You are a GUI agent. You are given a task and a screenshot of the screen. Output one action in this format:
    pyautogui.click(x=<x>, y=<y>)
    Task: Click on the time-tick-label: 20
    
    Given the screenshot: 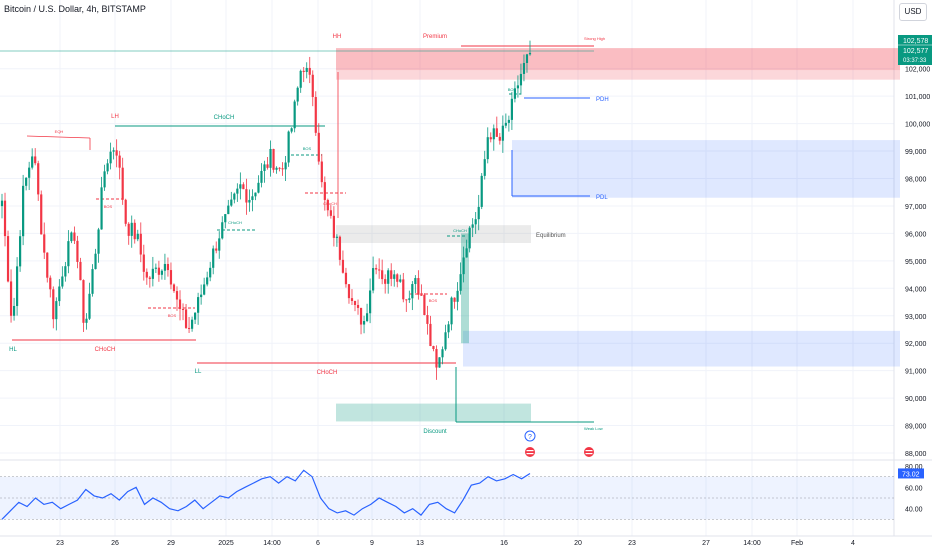 What is the action you would take?
    pyautogui.click(x=578, y=543)
    